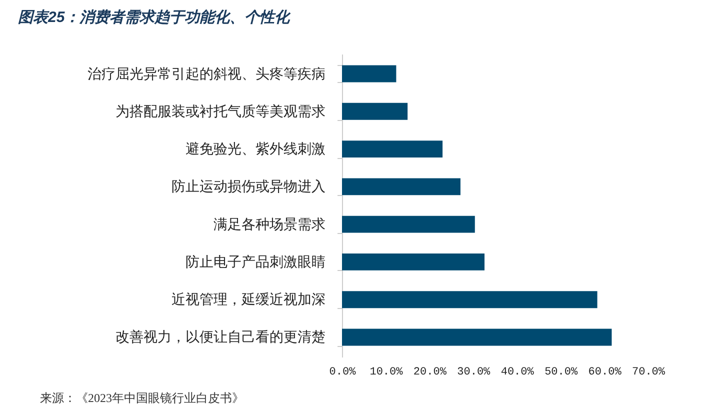 This screenshot has height=409, width=718. Describe the element at coordinates (474, 372) in the screenshot. I see `x-tick-label: 30.0%` at that location.